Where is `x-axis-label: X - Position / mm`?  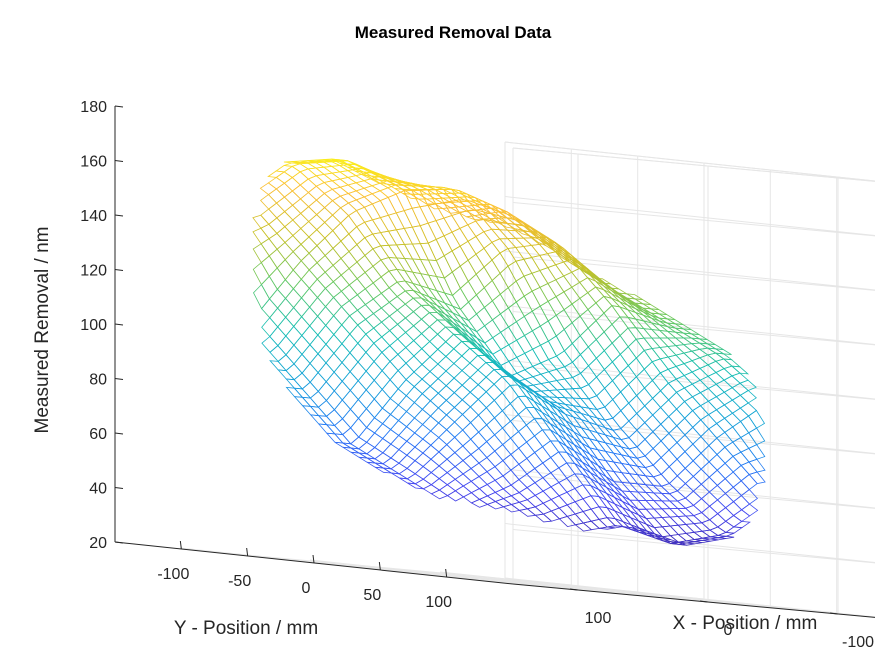
x-axis-label: X - Position / mm is located at coordinates (745, 623).